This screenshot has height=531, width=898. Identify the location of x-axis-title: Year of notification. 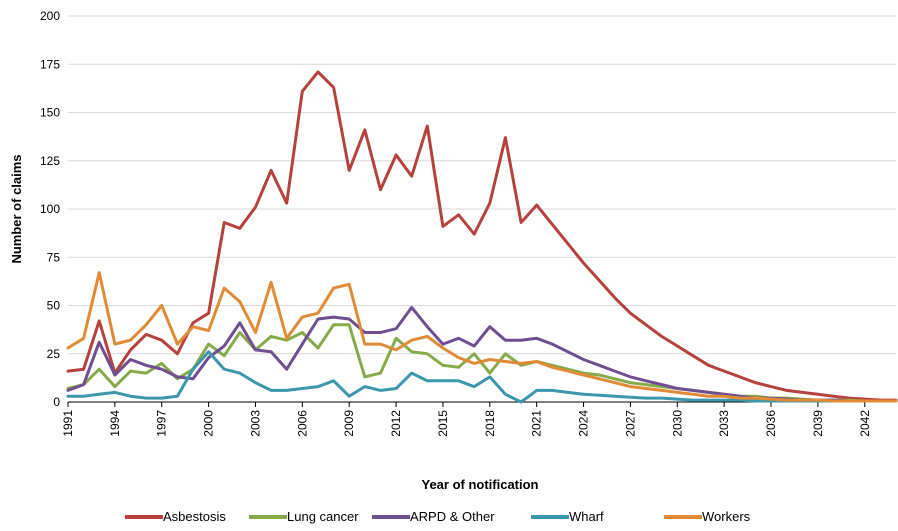
(479, 484).